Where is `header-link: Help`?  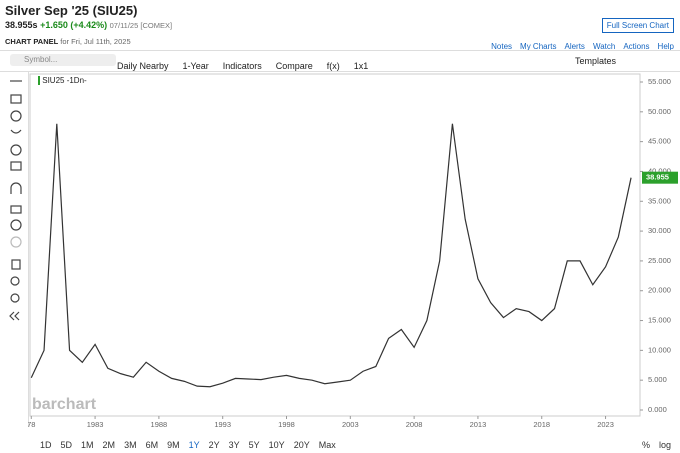
header-link: Help is located at coordinates (665, 46).